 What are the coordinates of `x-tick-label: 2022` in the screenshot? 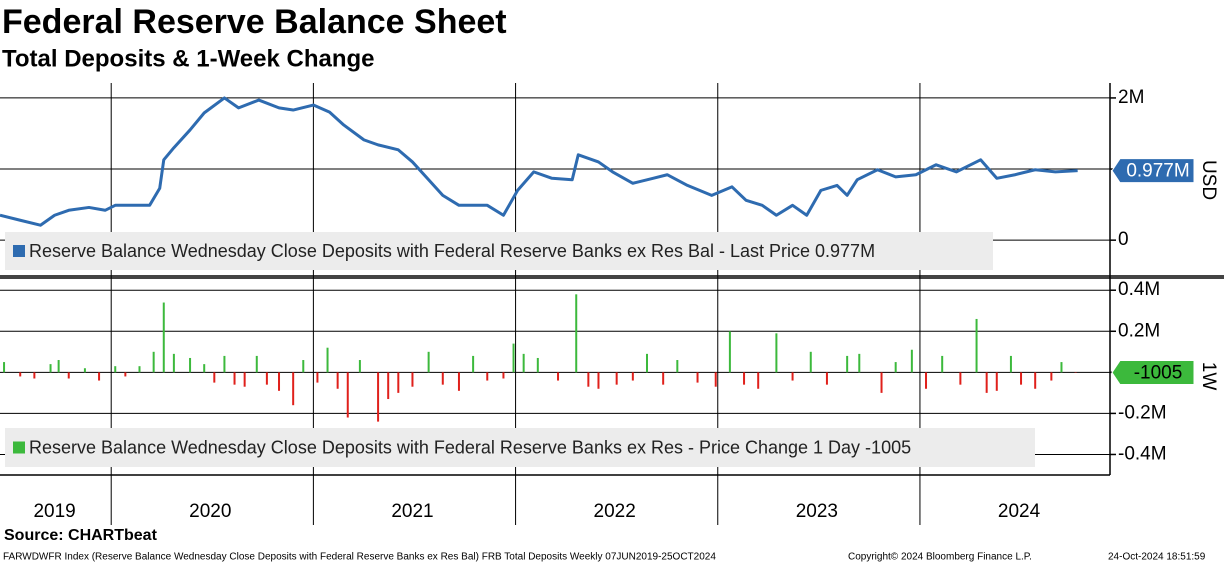 It's located at (615, 511).